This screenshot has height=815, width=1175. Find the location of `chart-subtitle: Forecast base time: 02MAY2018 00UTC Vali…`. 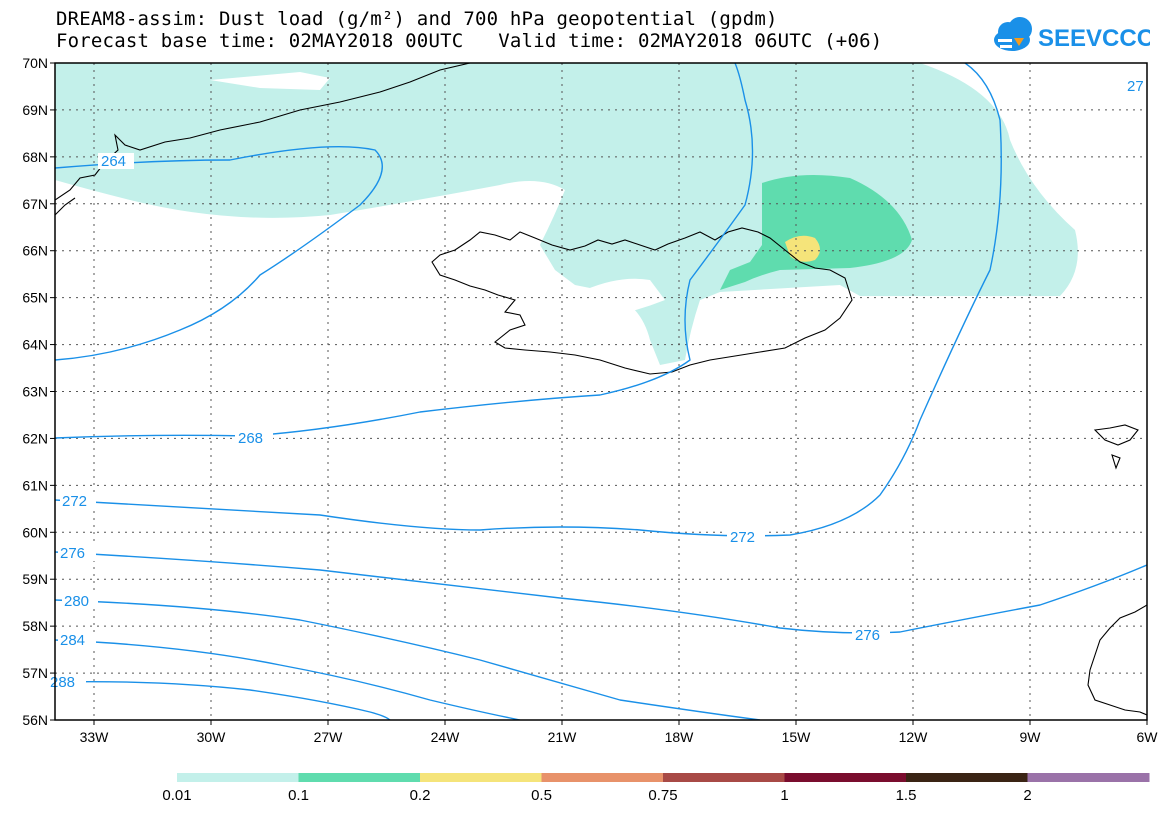

chart-subtitle: Forecast base time: 02MAY2018 00UTC Vali… is located at coordinates (469, 41).